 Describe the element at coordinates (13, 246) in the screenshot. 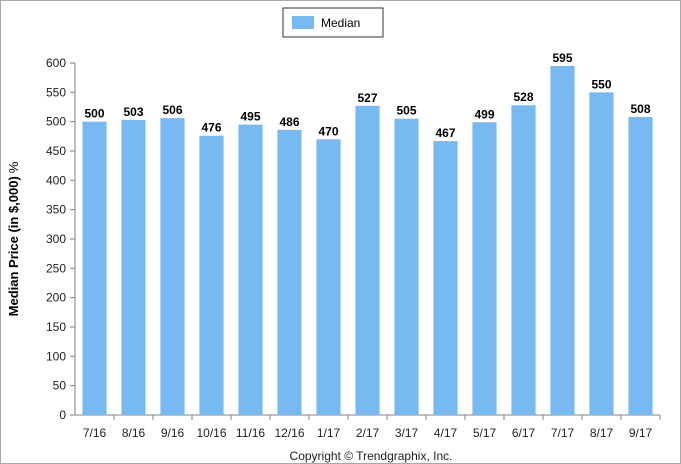

I see `y-axis-title-text: Median Price (in $,000)` at that location.